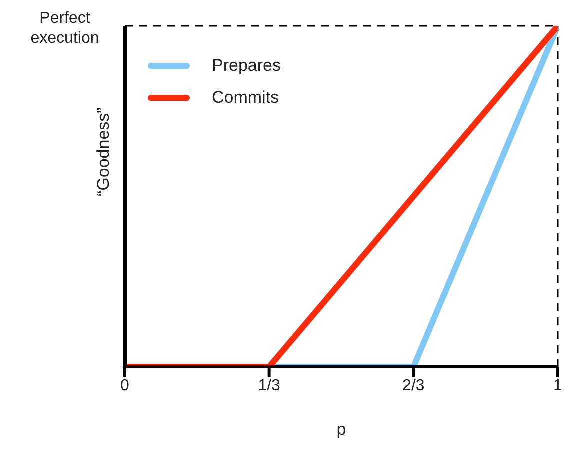 This screenshot has height=472, width=567. Describe the element at coordinates (413, 385) in the screenshot. I see `x-tick-label: 2/3` at that location.